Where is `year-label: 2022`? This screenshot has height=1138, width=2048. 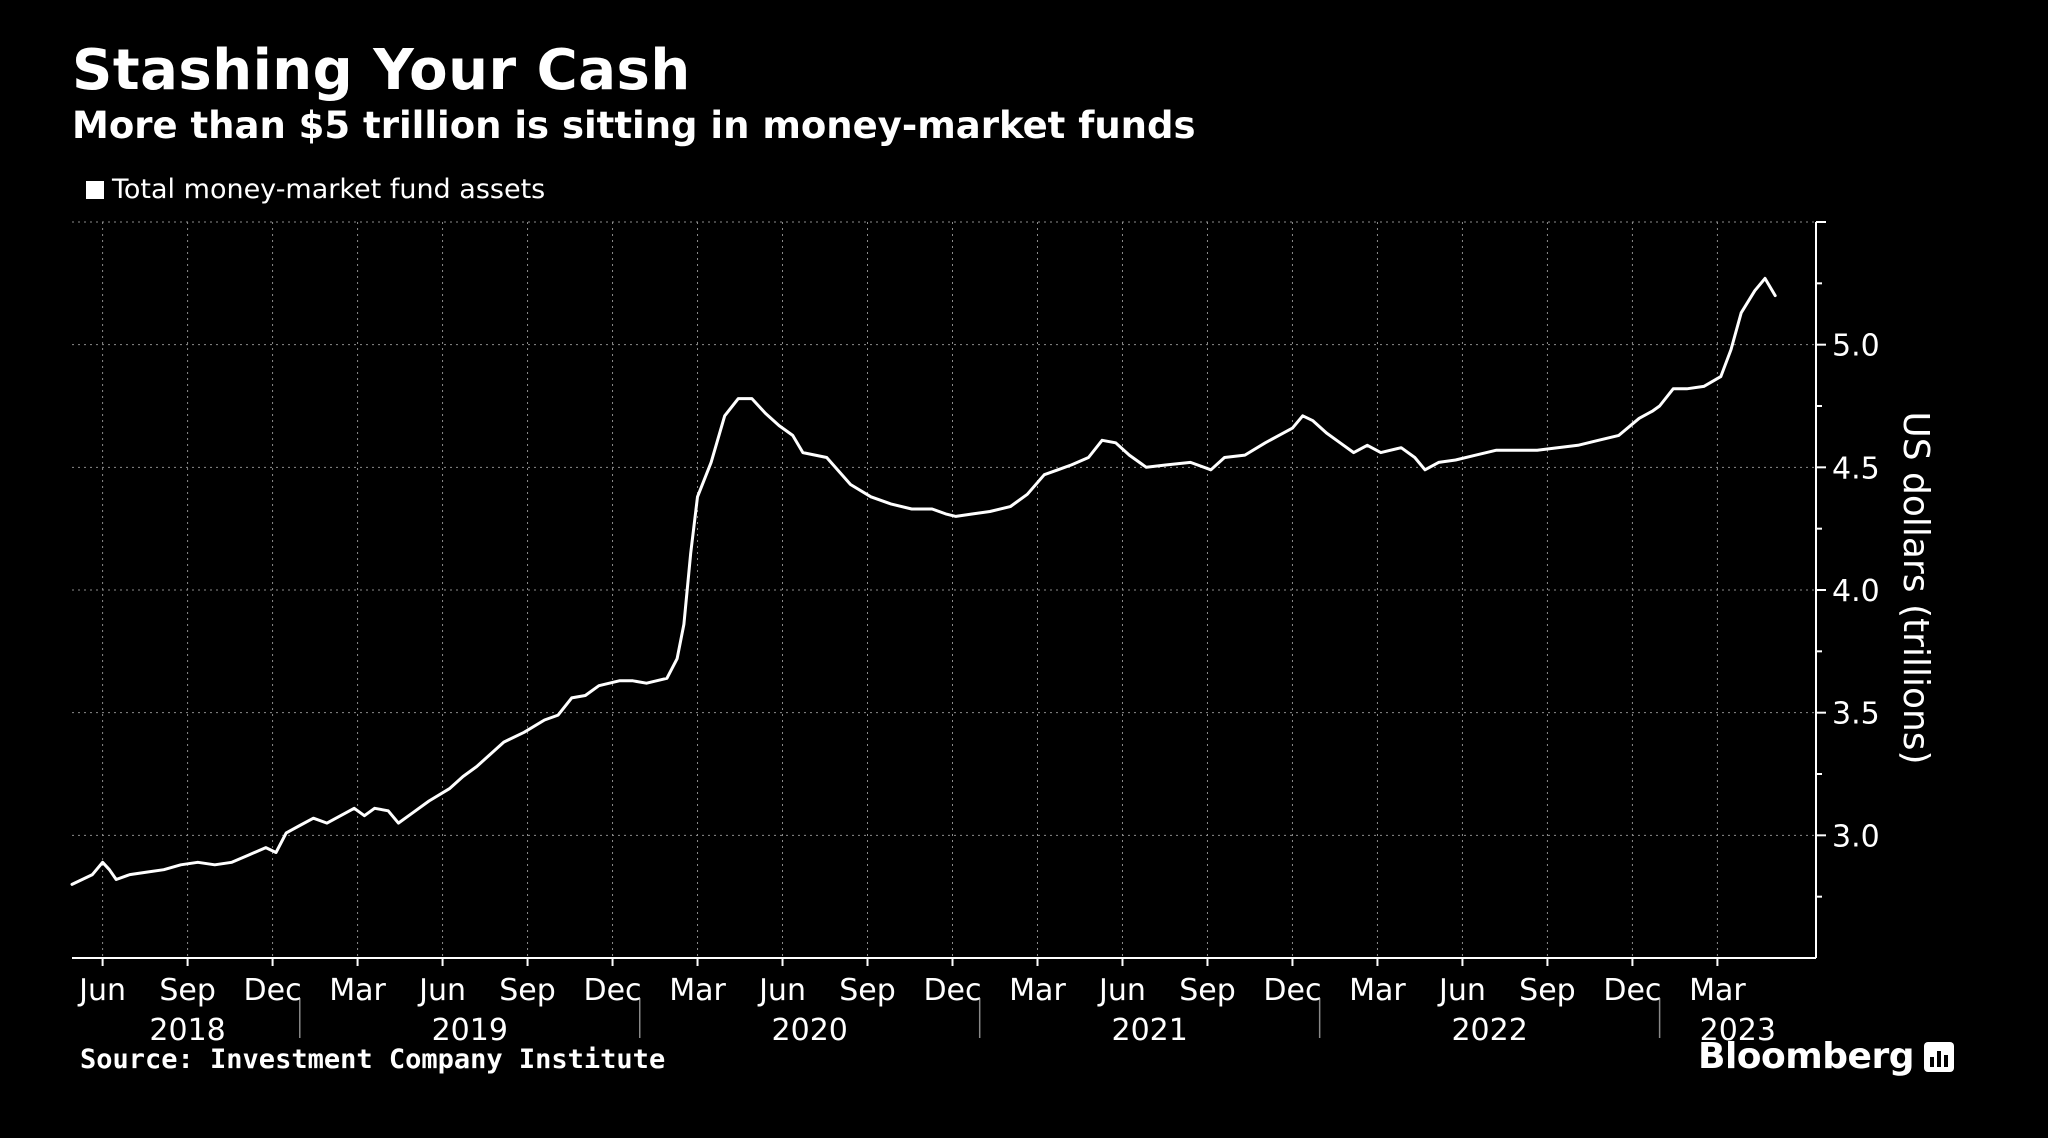 year-label: 2022 is located at coordinates (1489, 1030).